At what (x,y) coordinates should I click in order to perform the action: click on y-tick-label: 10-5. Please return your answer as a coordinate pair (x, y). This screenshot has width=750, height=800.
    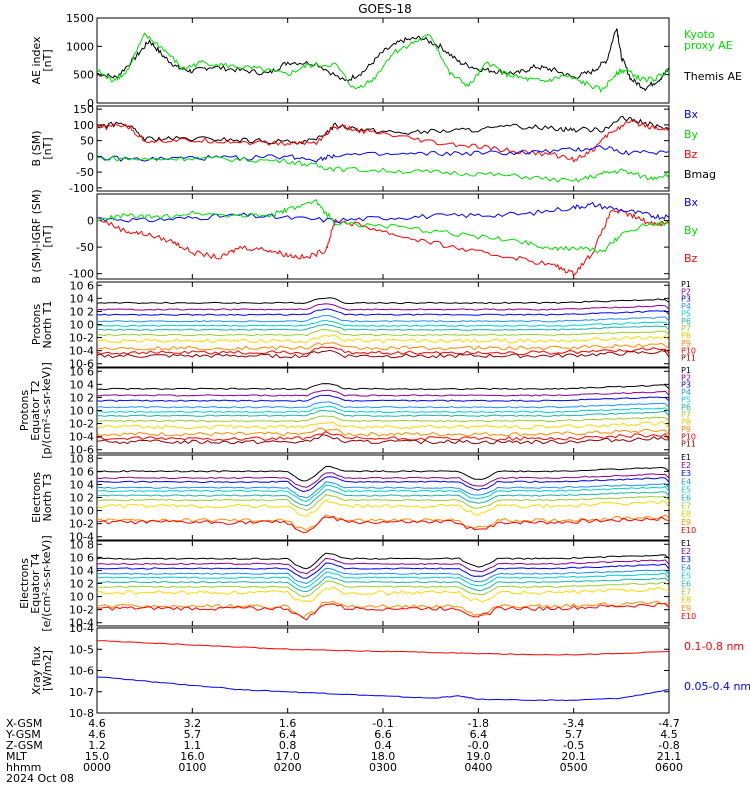
    Looking at the image, I should click on (81, 649).